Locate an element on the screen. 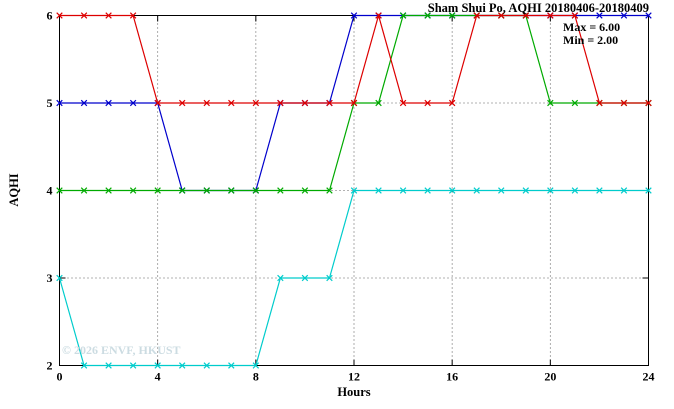  x-tick-label: 16 is located at coordinates (452, 377).